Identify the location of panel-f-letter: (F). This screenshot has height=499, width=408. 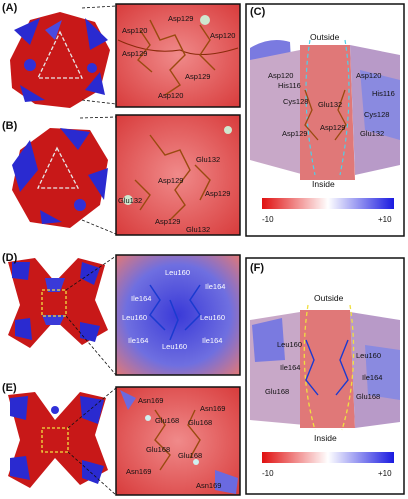
(257, 268).